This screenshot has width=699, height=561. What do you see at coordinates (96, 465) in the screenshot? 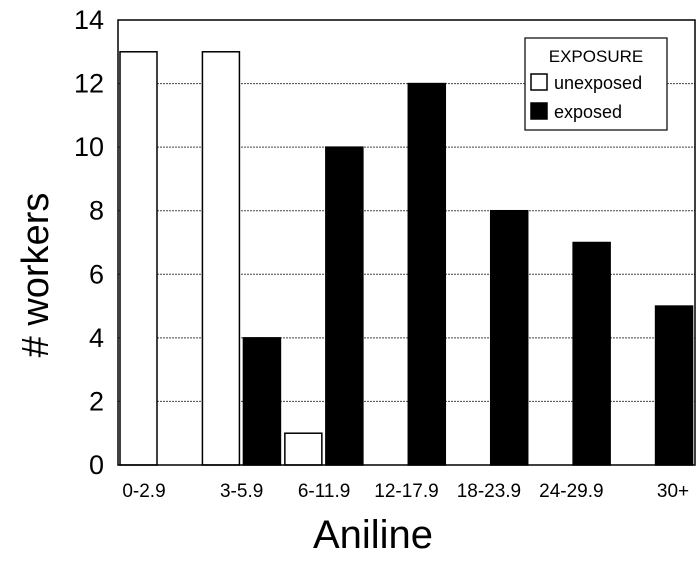
I see `y-tick-label: 0` at bounding box center [96, 465].